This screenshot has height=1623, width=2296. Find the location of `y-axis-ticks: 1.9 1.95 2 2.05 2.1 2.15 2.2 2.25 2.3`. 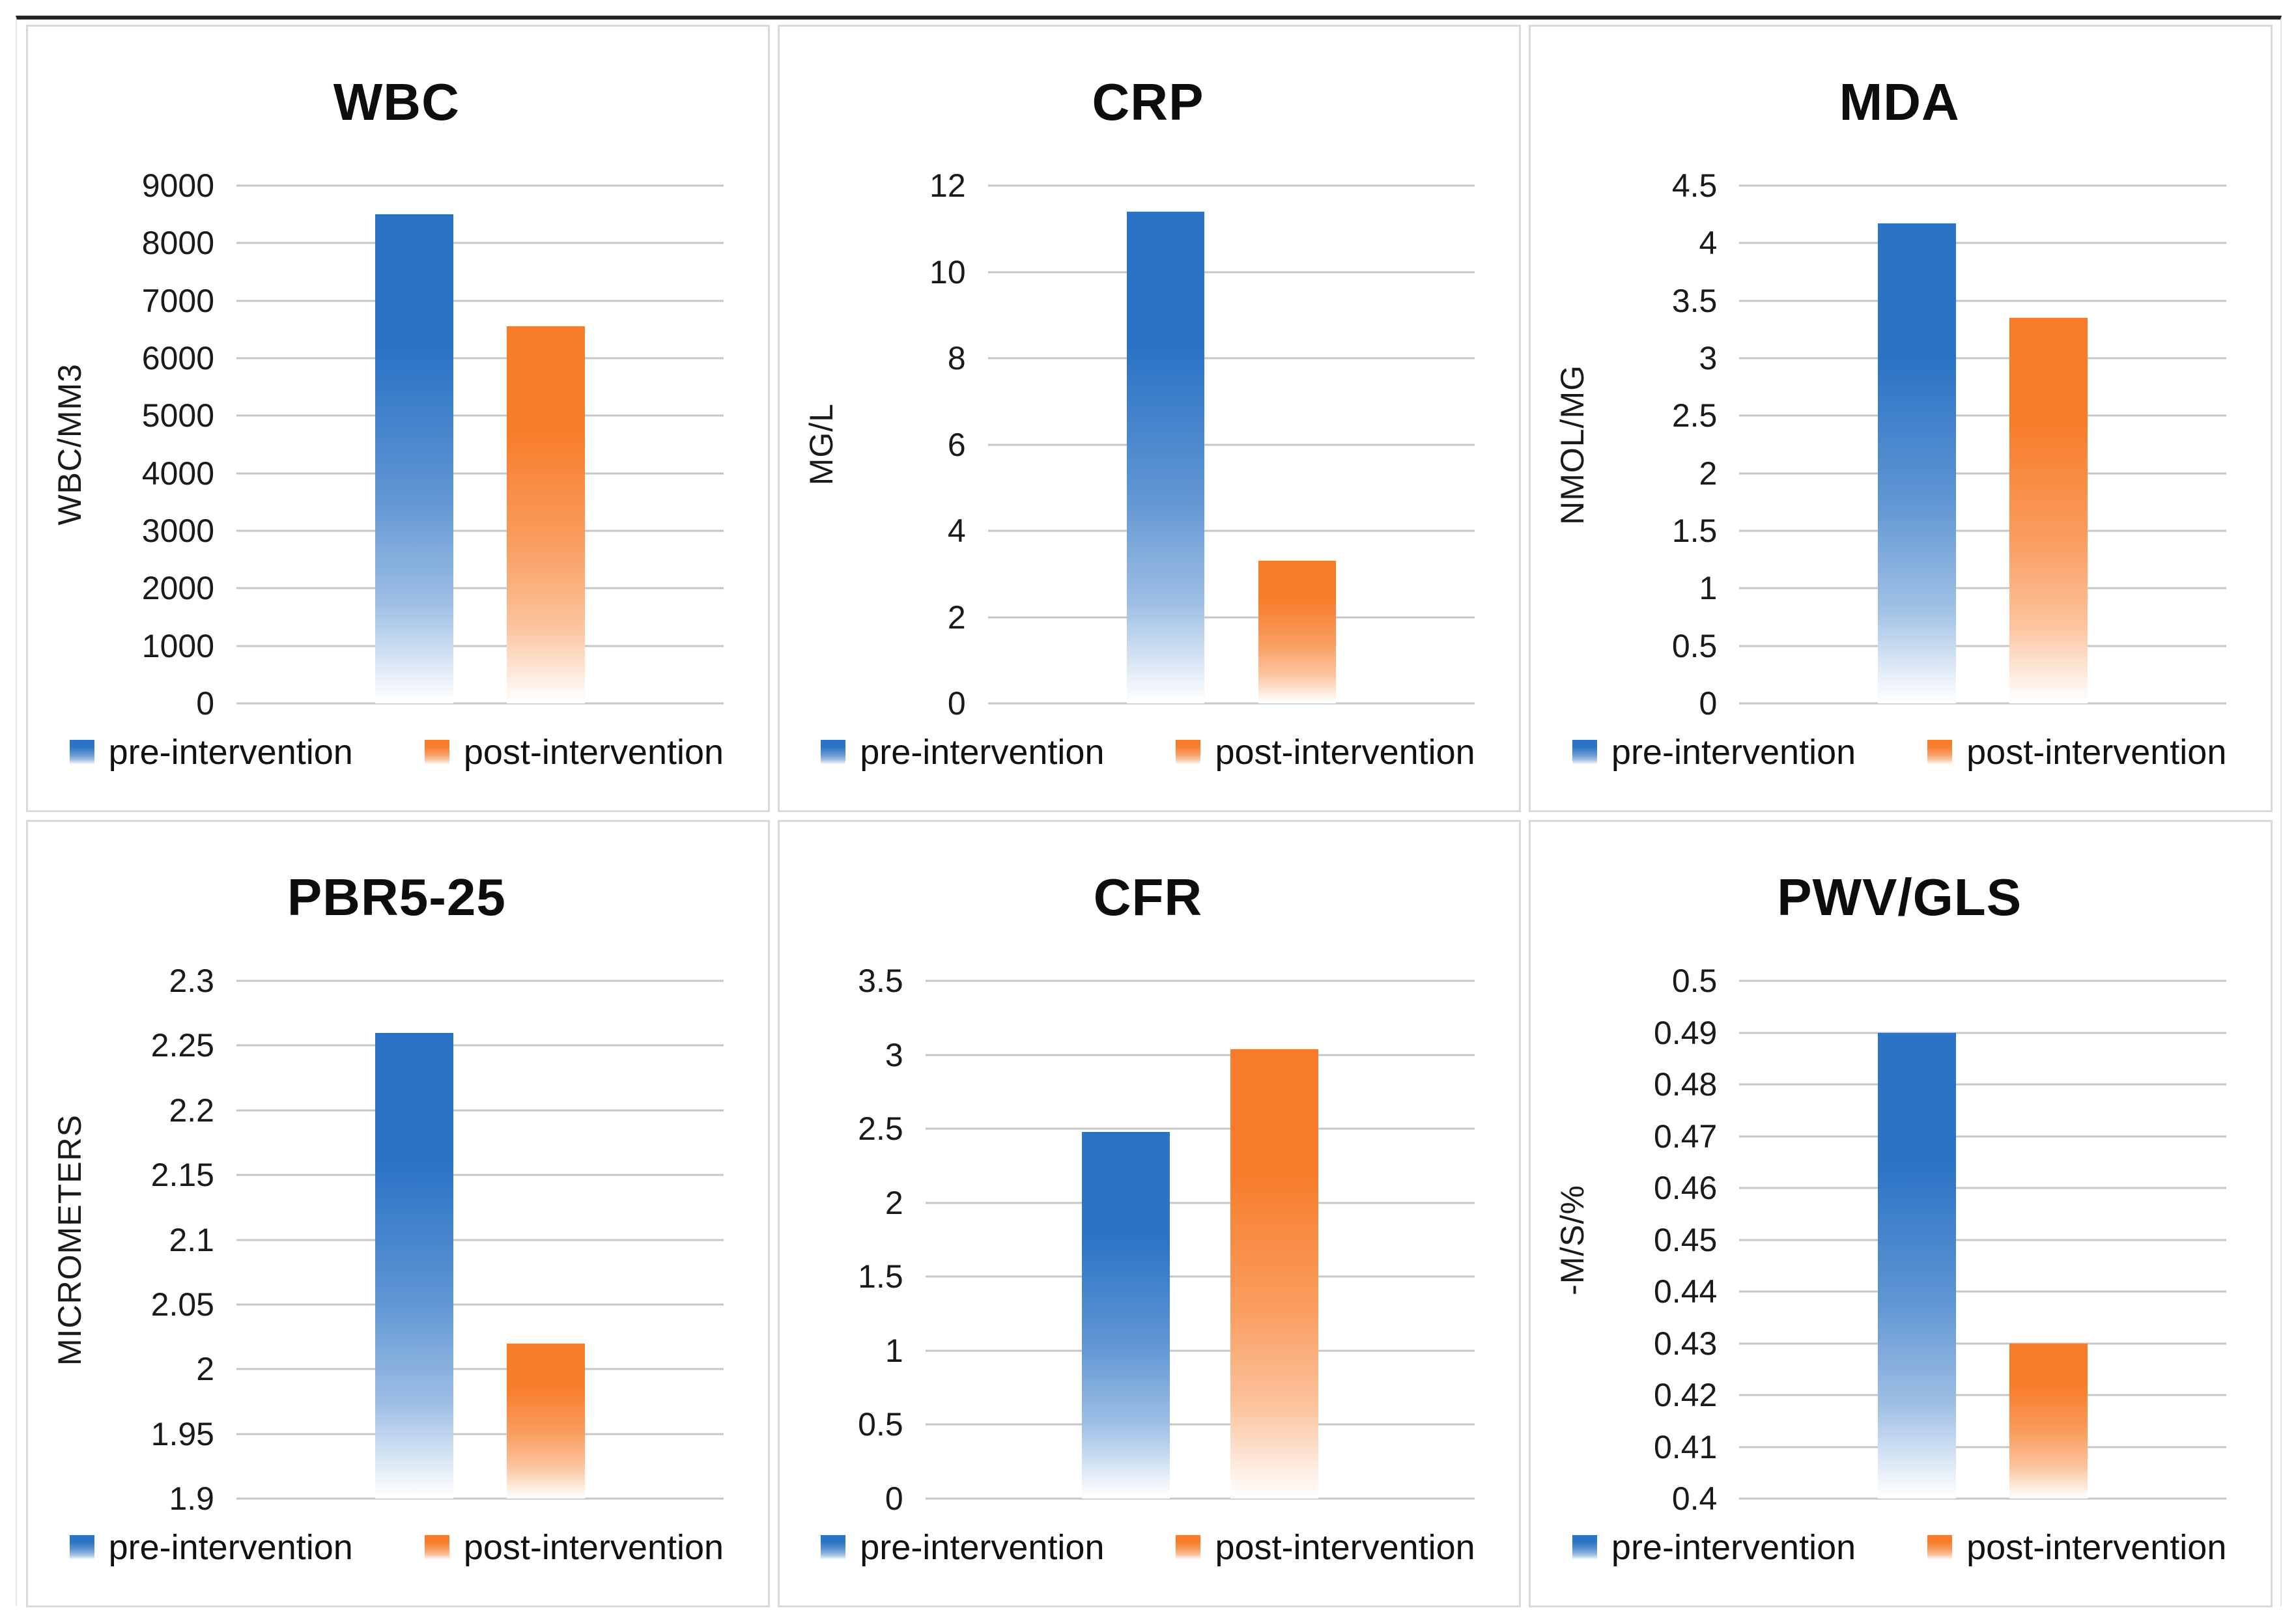

y-axis-ticks: 1.9 1.95 2 2.05 2.1 2.15 2.2 2.25 2.3 is located at coordinates (160, 1240).